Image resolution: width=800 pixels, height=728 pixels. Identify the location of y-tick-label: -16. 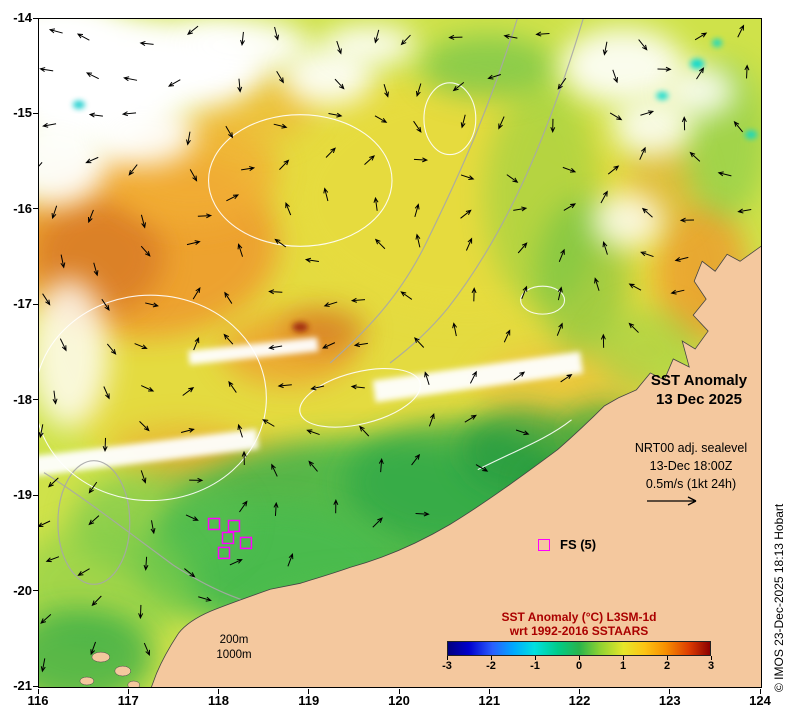
(22, 208).